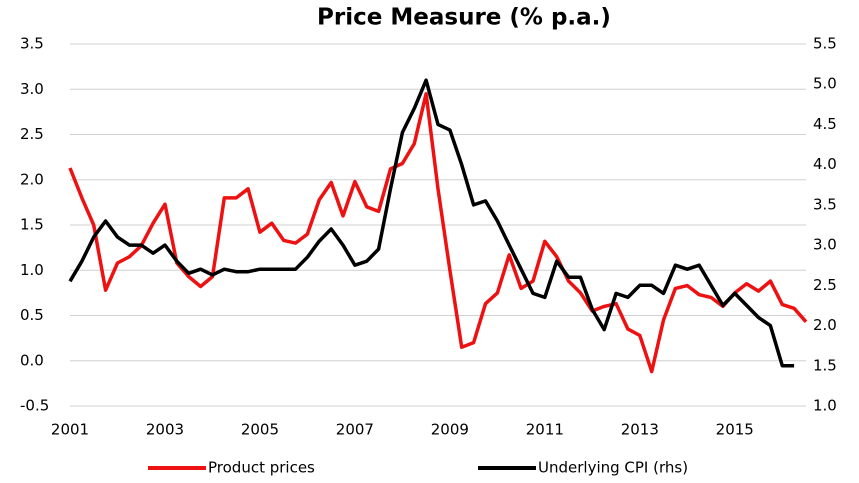 Image resolution: width=859 pixels, height=483 pixels. Describe the element at coordinates (32, 89) in the screenshot. I see `y-tick-label: 3.0` at that location.